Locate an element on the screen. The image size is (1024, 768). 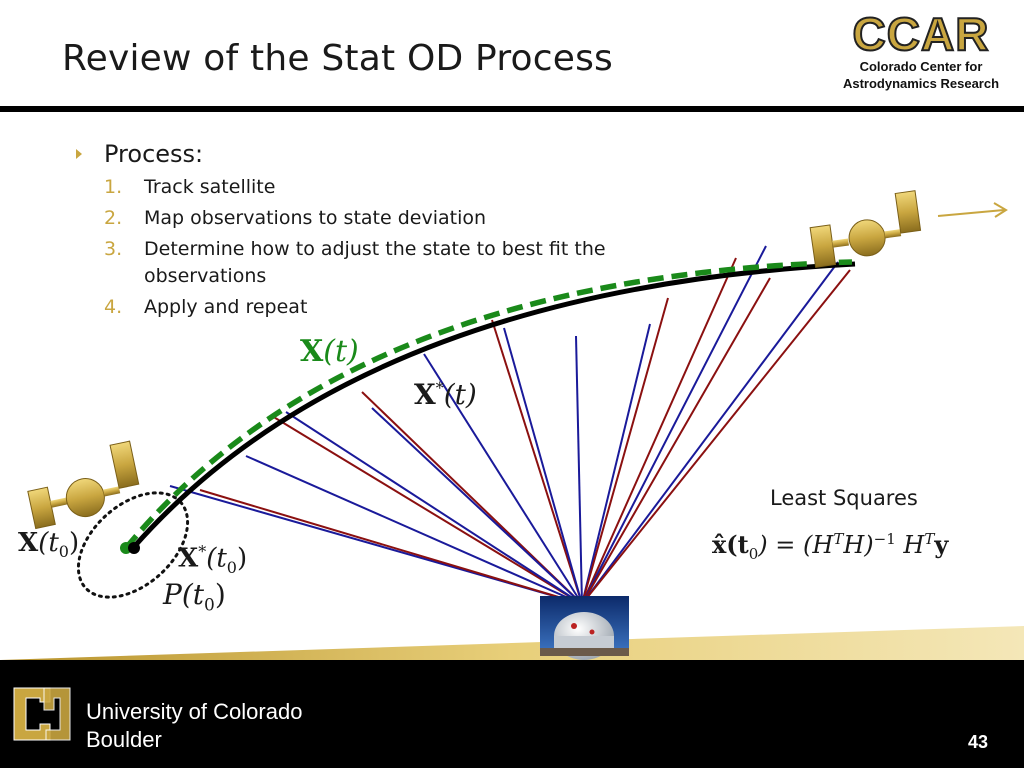
step-number: 2. is located at coordinates (113, 218).